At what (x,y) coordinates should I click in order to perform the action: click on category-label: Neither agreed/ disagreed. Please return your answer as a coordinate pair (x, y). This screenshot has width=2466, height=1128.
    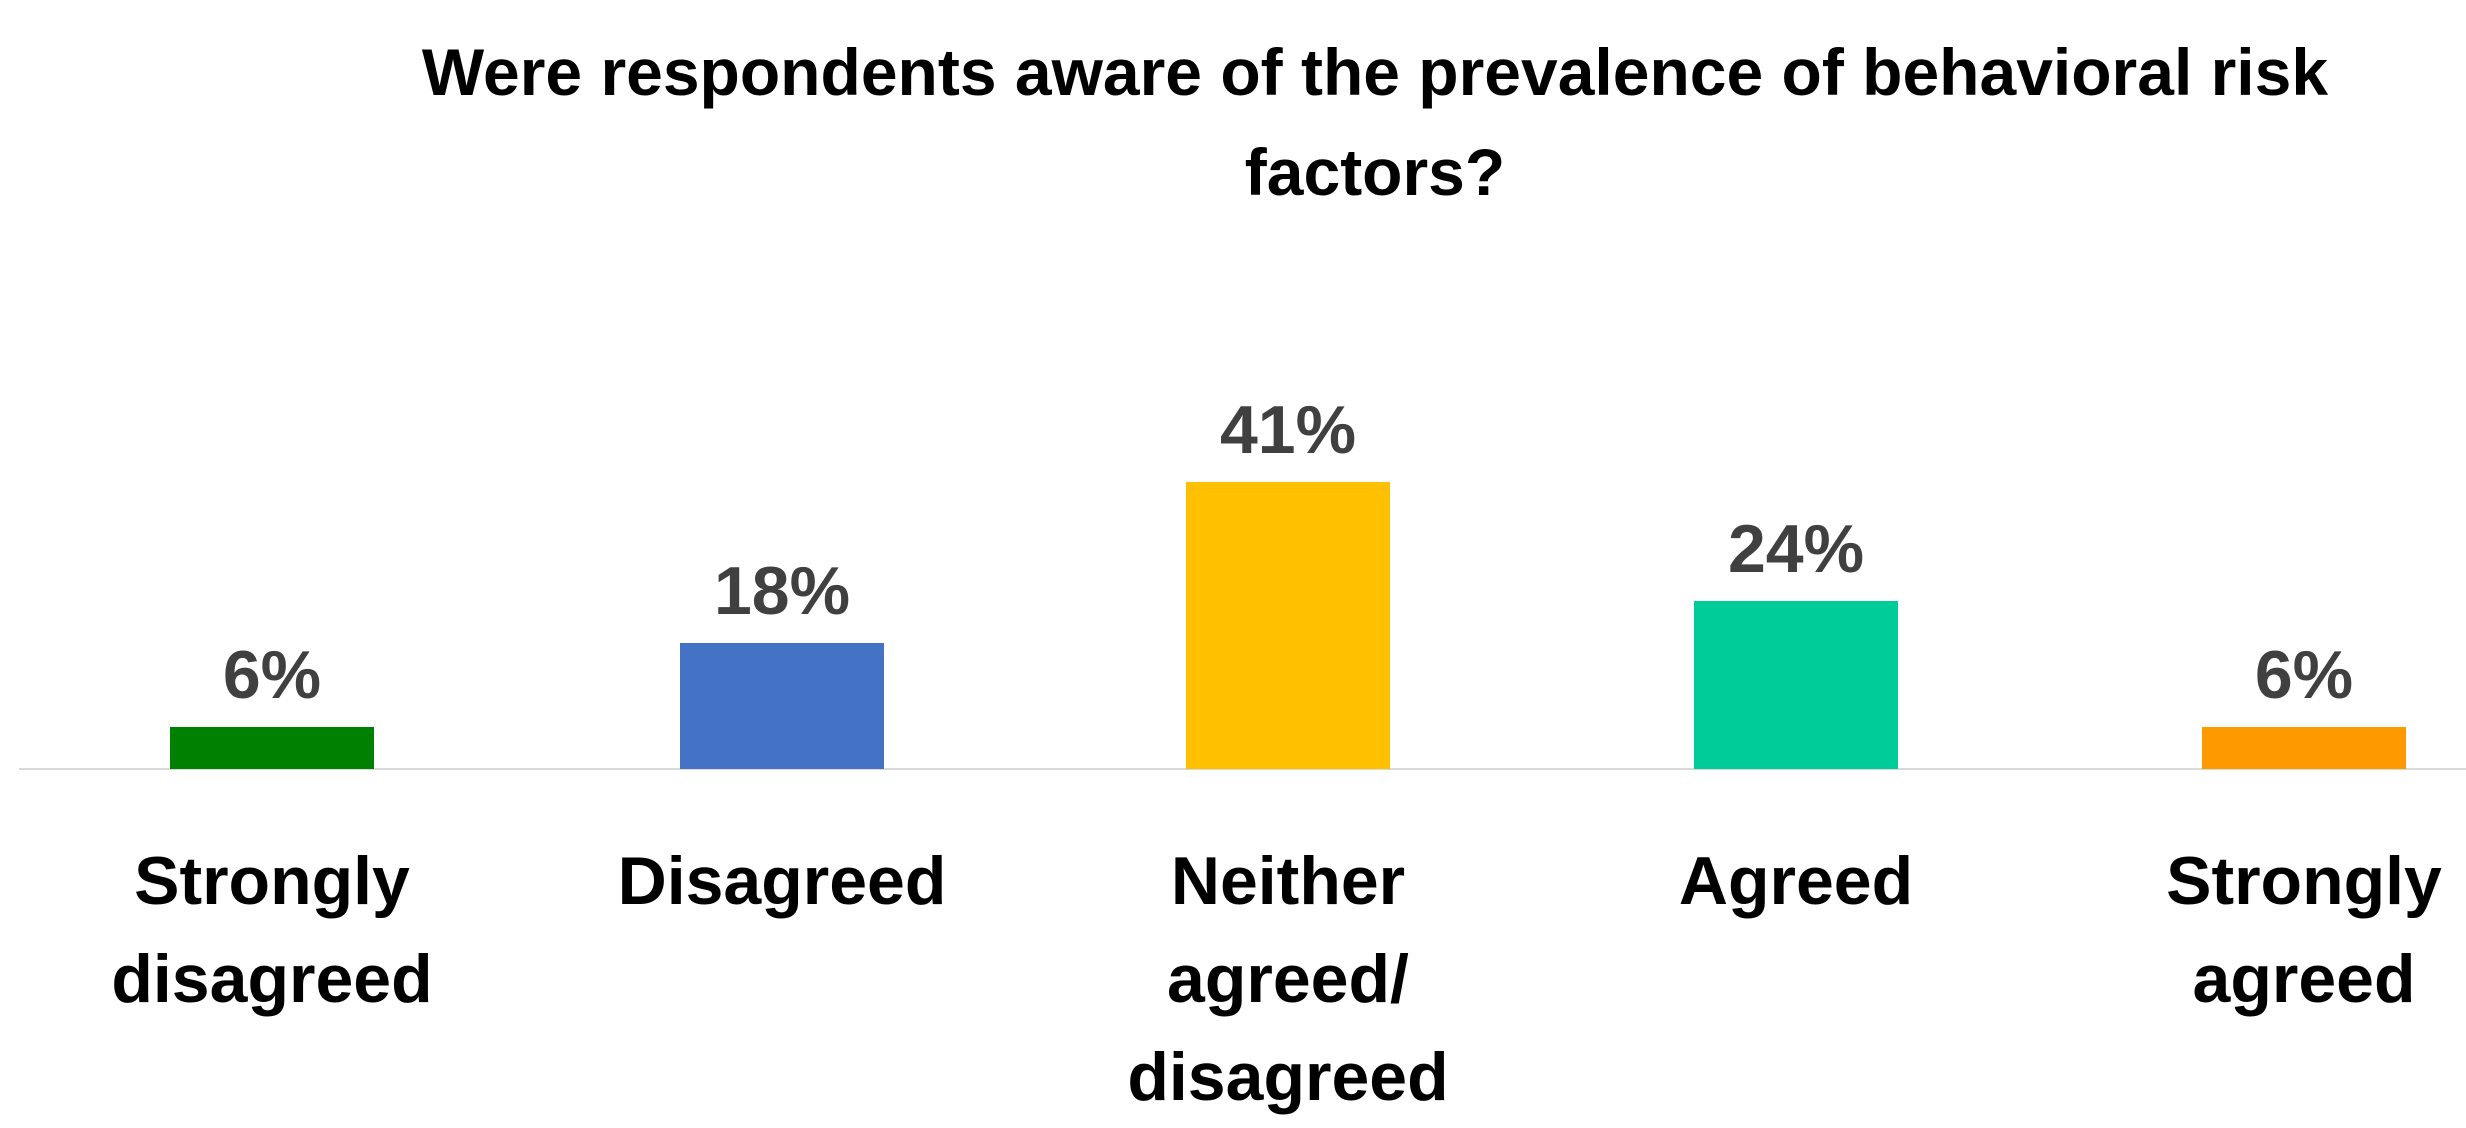
    Looking at the image, I should click on (1288, 979).